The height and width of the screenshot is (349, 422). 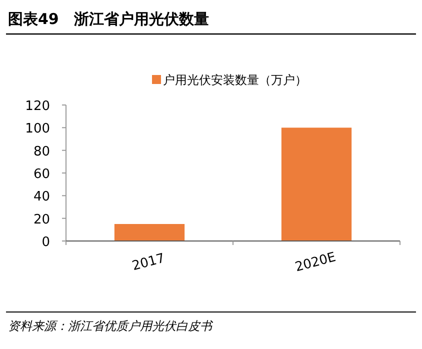 I want to click on y-tick-label: 100, so click(x=37, y=129).